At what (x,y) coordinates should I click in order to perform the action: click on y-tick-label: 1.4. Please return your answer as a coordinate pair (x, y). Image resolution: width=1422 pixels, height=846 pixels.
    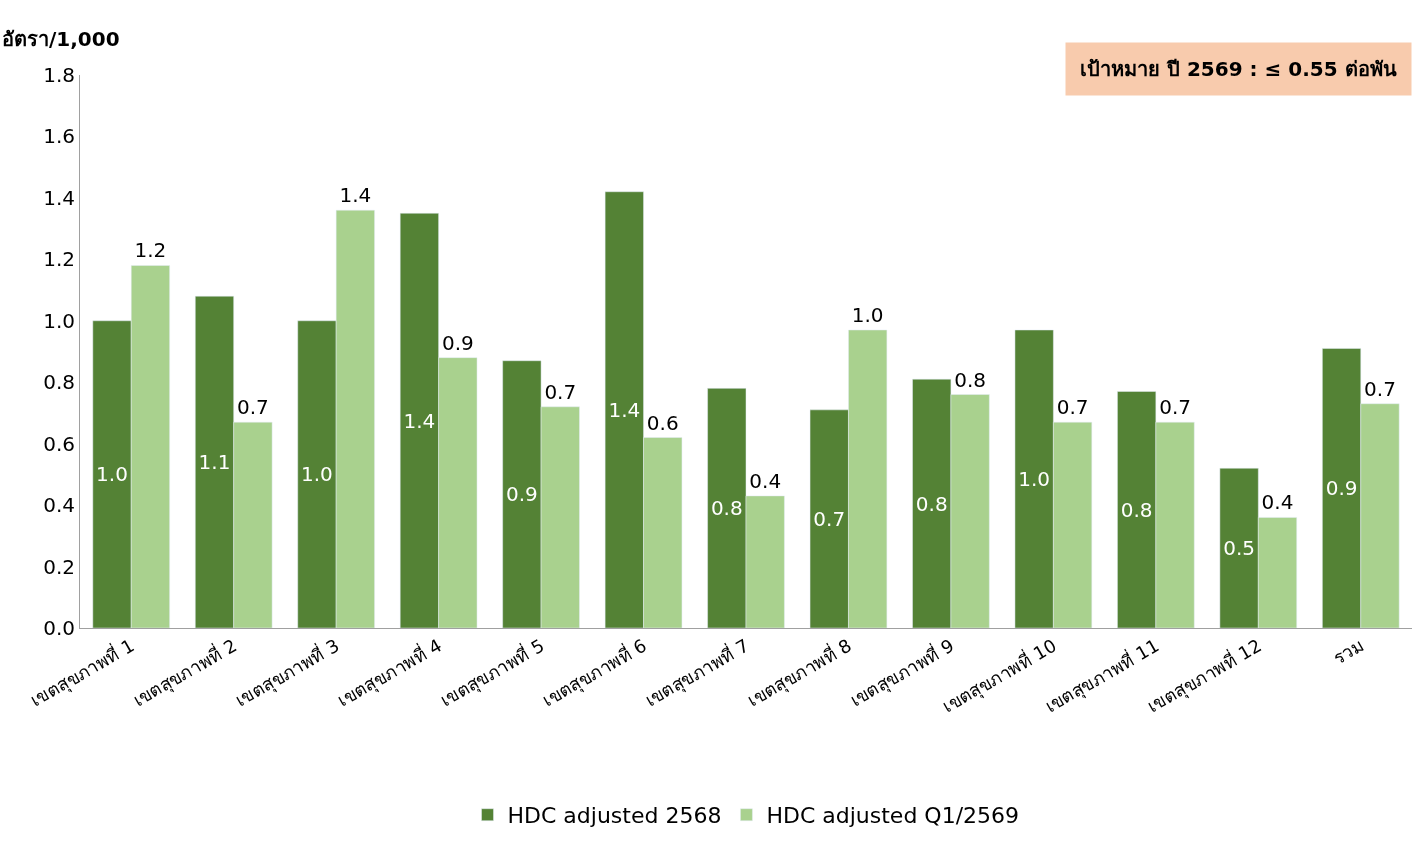
    Looking at the image, I should click on (59, 197).